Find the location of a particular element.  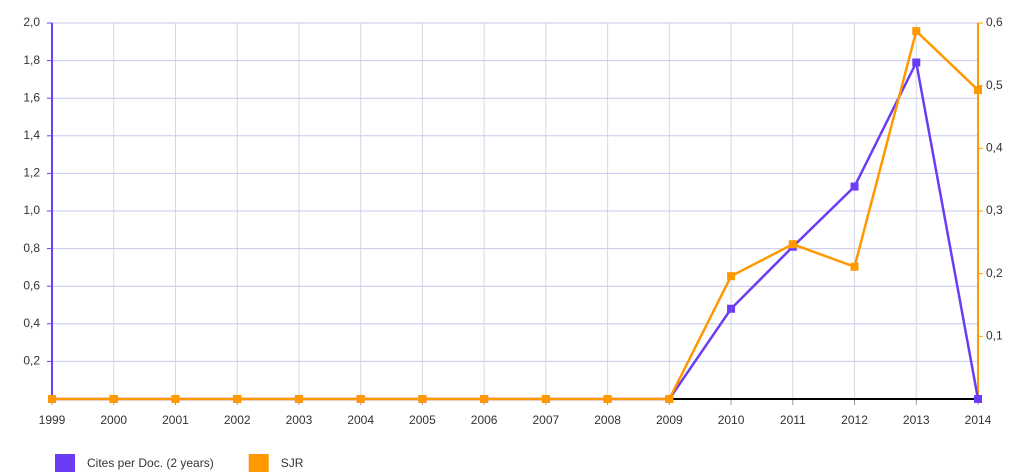

y-tick-label: 1,2 is located at coordinates (31, 173).